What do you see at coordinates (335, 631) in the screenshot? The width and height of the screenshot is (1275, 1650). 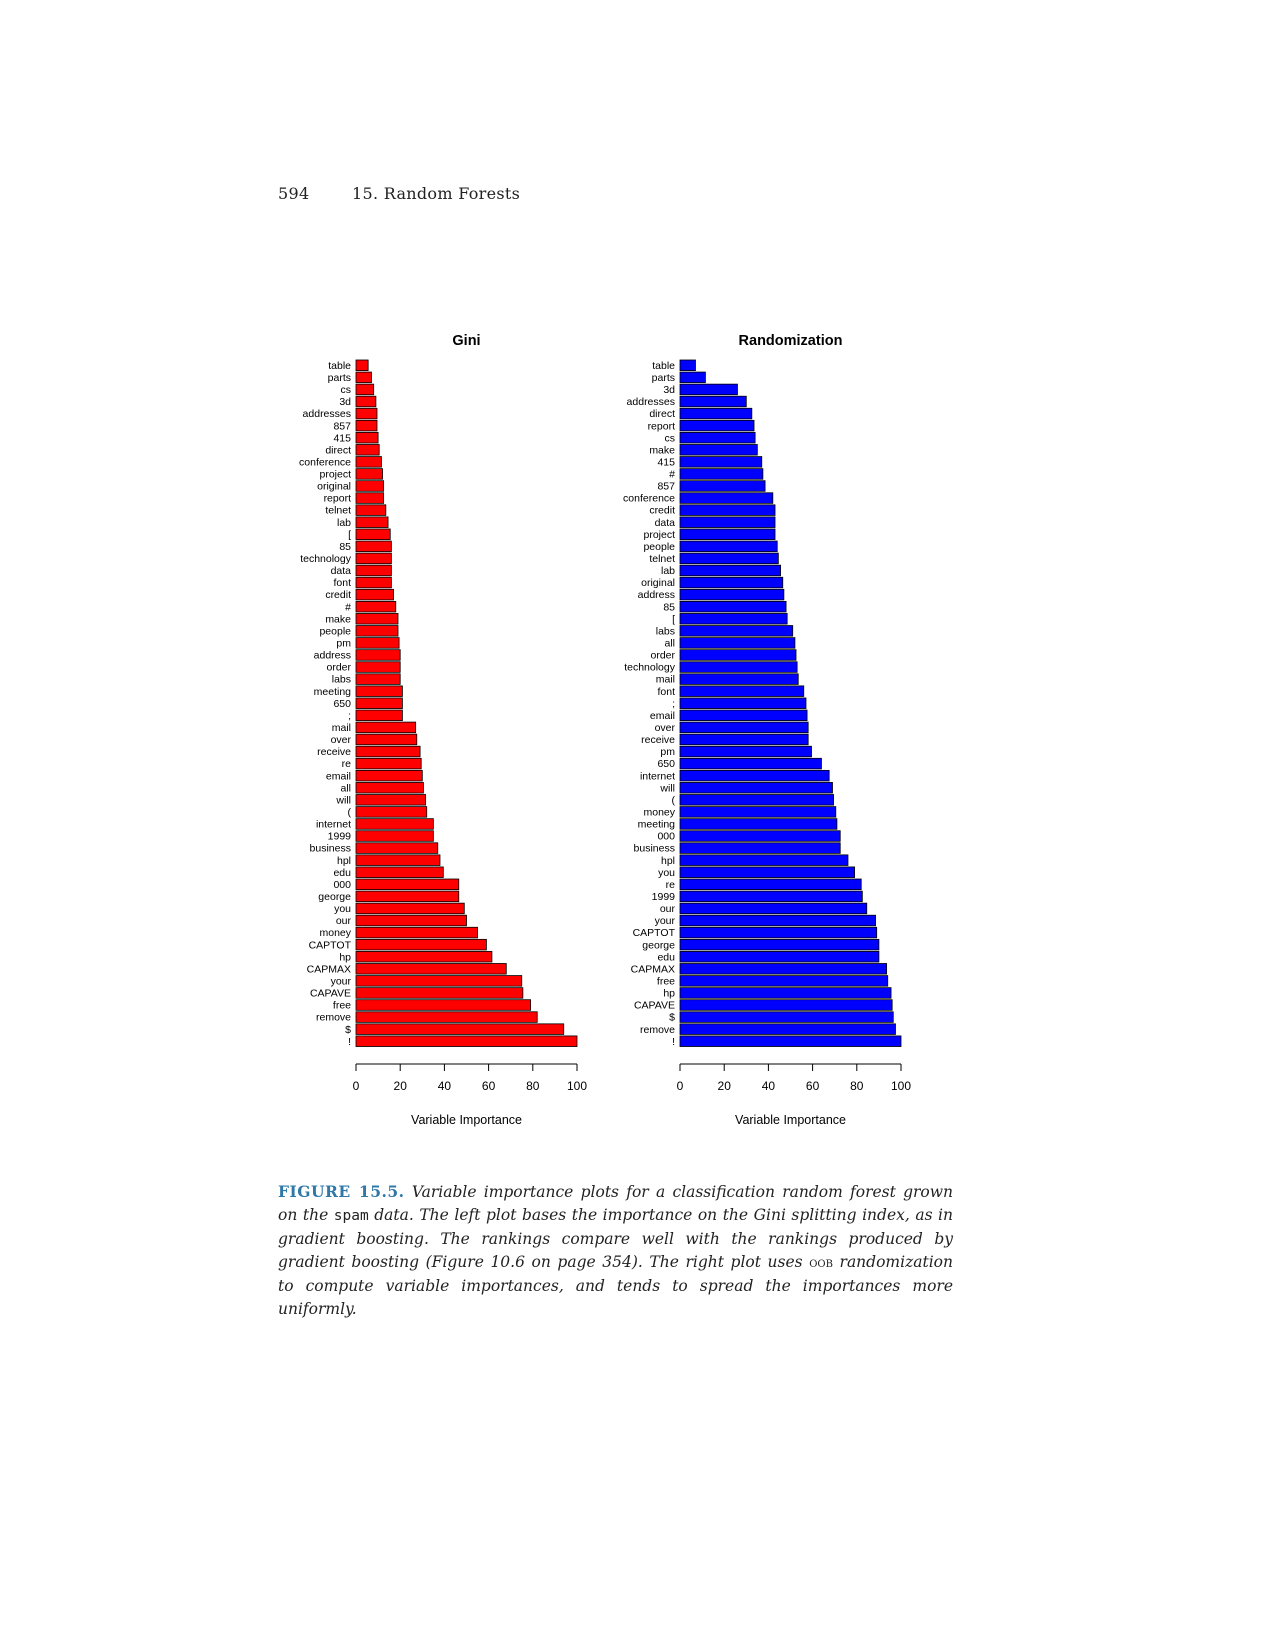 I see `gini-category-label: people` at bounding box center [335, 631].